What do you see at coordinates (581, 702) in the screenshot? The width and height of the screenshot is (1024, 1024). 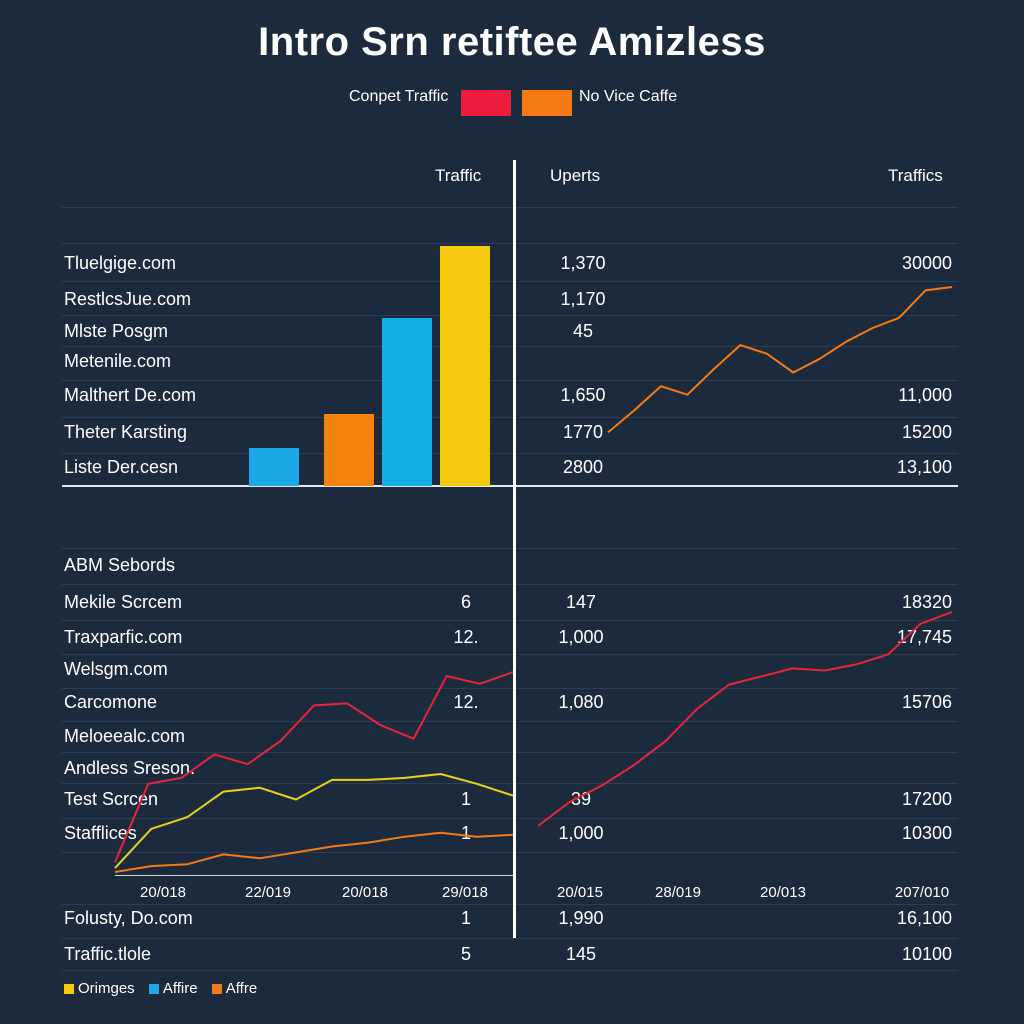 I see `cell-uperts: 1,080` at bounding box center [581, 702].